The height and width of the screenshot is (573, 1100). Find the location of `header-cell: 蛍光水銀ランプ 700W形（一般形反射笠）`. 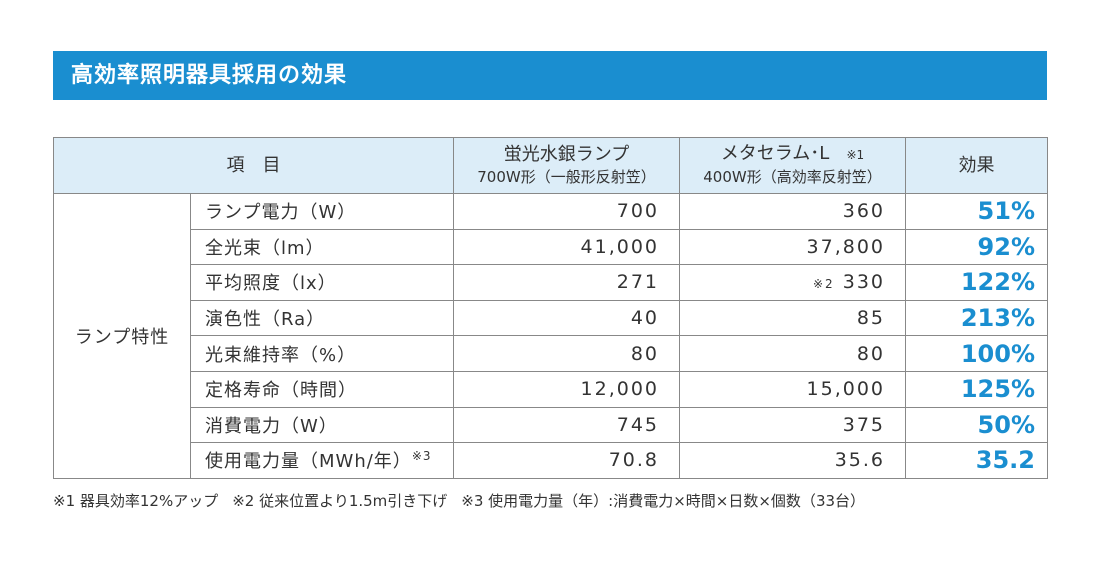

header-cell: 蛍光水銀ランプ 700W形（一般形反射笠） is located at coordinates (566, 165).